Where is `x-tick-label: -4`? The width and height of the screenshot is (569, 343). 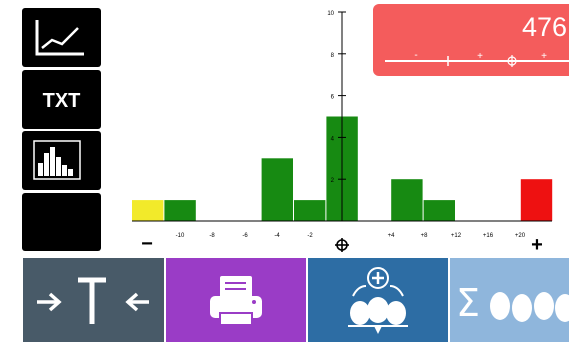 x-tick-label: -4 is located at coordinates (277, 236).